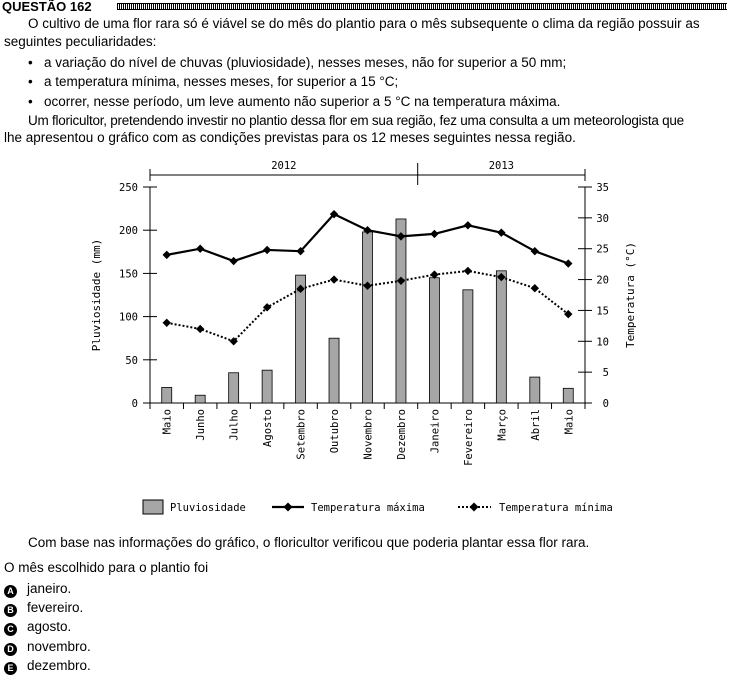  What do you see at coordinates (49, 626) in the screenshot?
I see `option-text: agosto.` at bounding box center [49, 626].